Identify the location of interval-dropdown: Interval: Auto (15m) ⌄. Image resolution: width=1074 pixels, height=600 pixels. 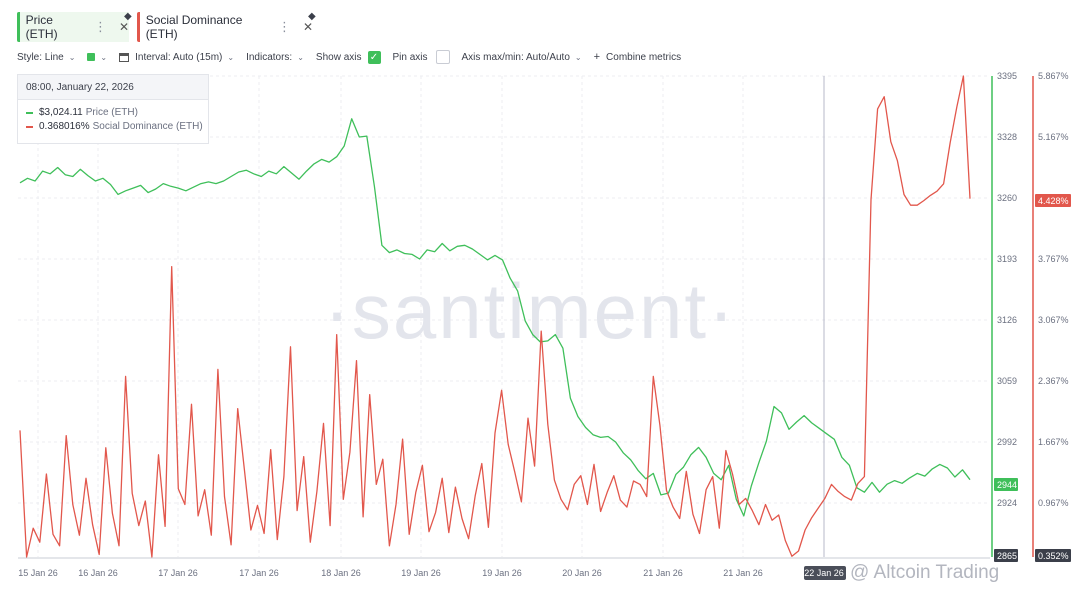
(176, 57).